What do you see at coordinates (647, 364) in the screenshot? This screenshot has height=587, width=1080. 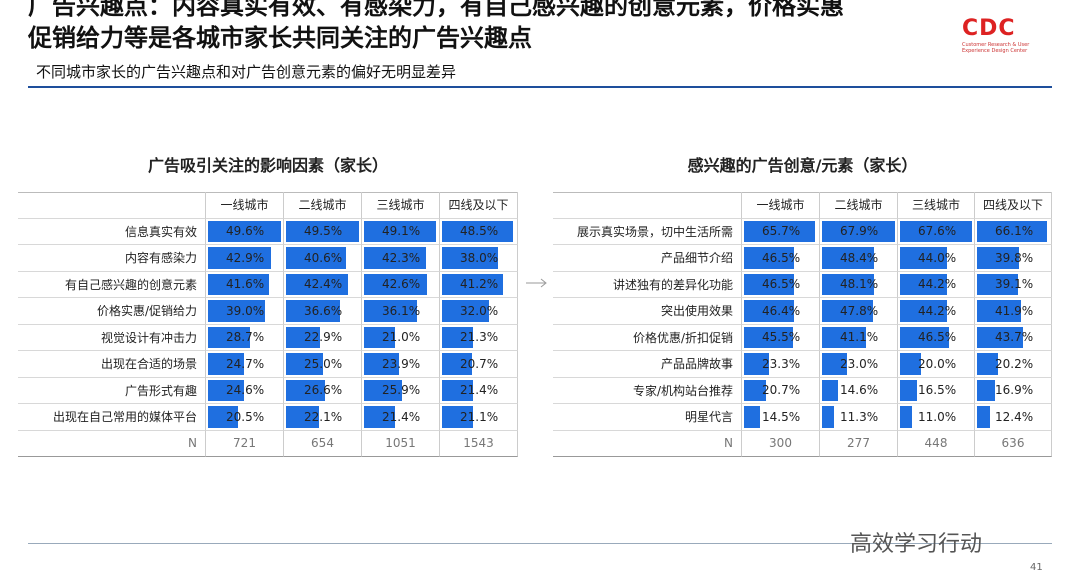 I see `row-label: 产品品牌故事` at bounding box center [647, 364].